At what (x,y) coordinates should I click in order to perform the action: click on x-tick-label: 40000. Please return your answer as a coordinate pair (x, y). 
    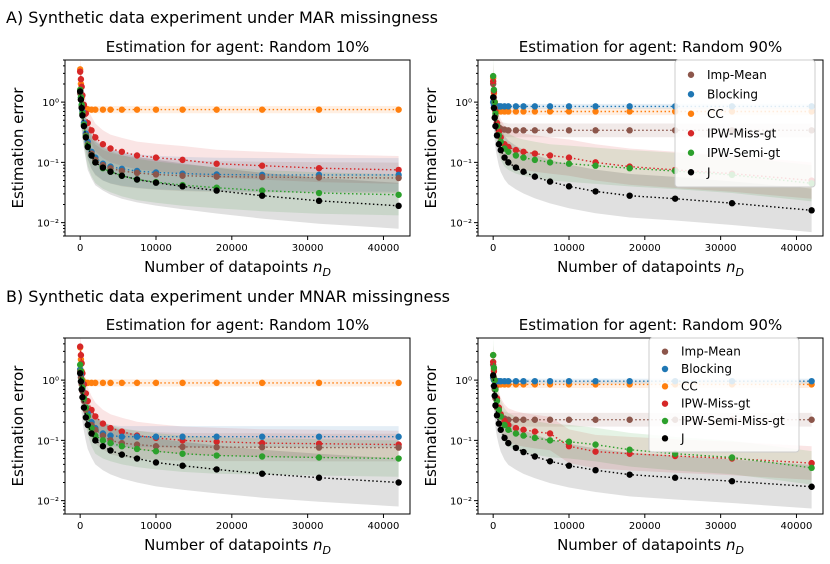
    Looking at the image, I should click on (797, 526).